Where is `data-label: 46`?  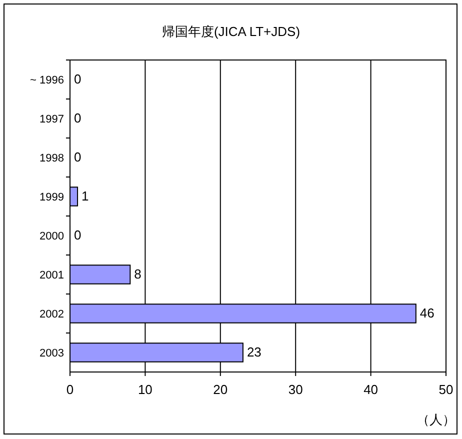
data-label: 46 is located at coordinates (427, 313).